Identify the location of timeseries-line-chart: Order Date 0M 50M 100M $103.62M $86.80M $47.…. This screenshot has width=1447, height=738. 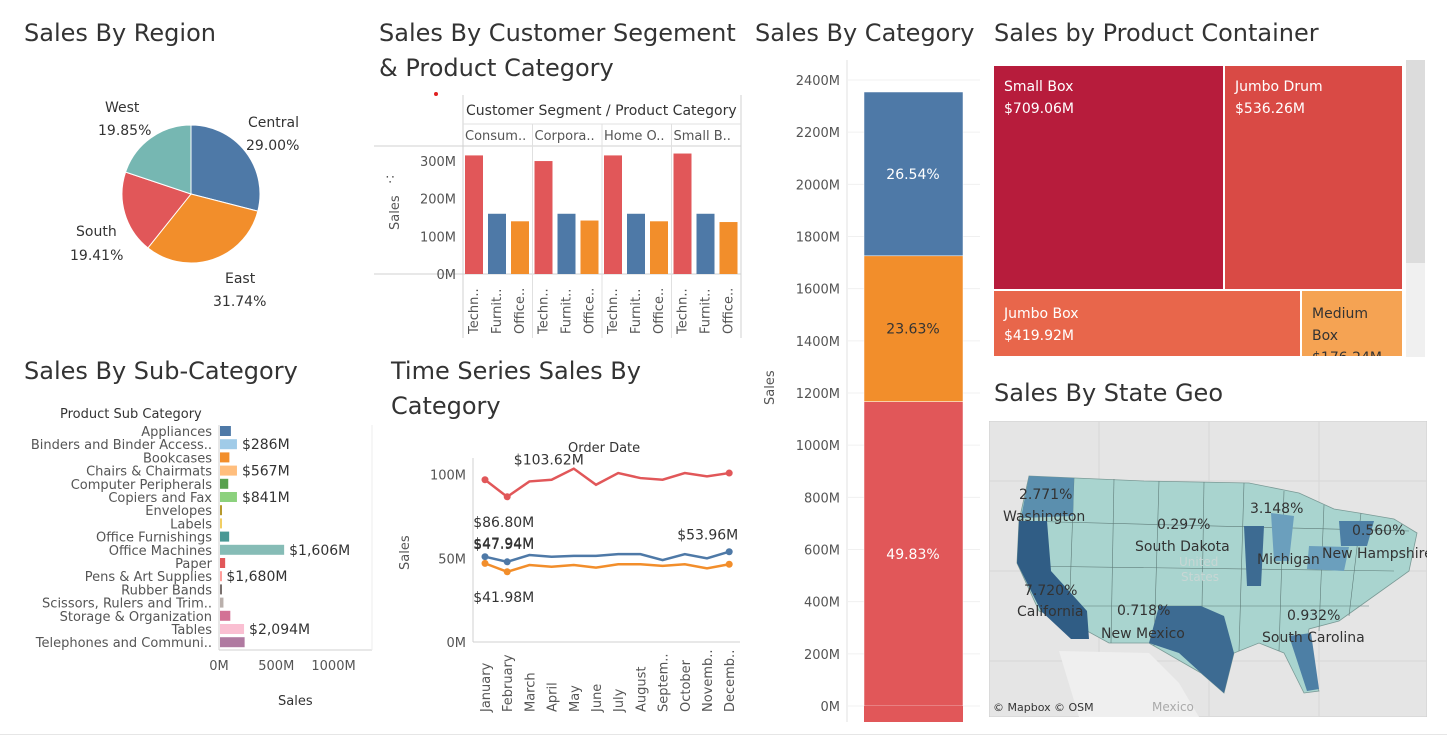
(565, 575).